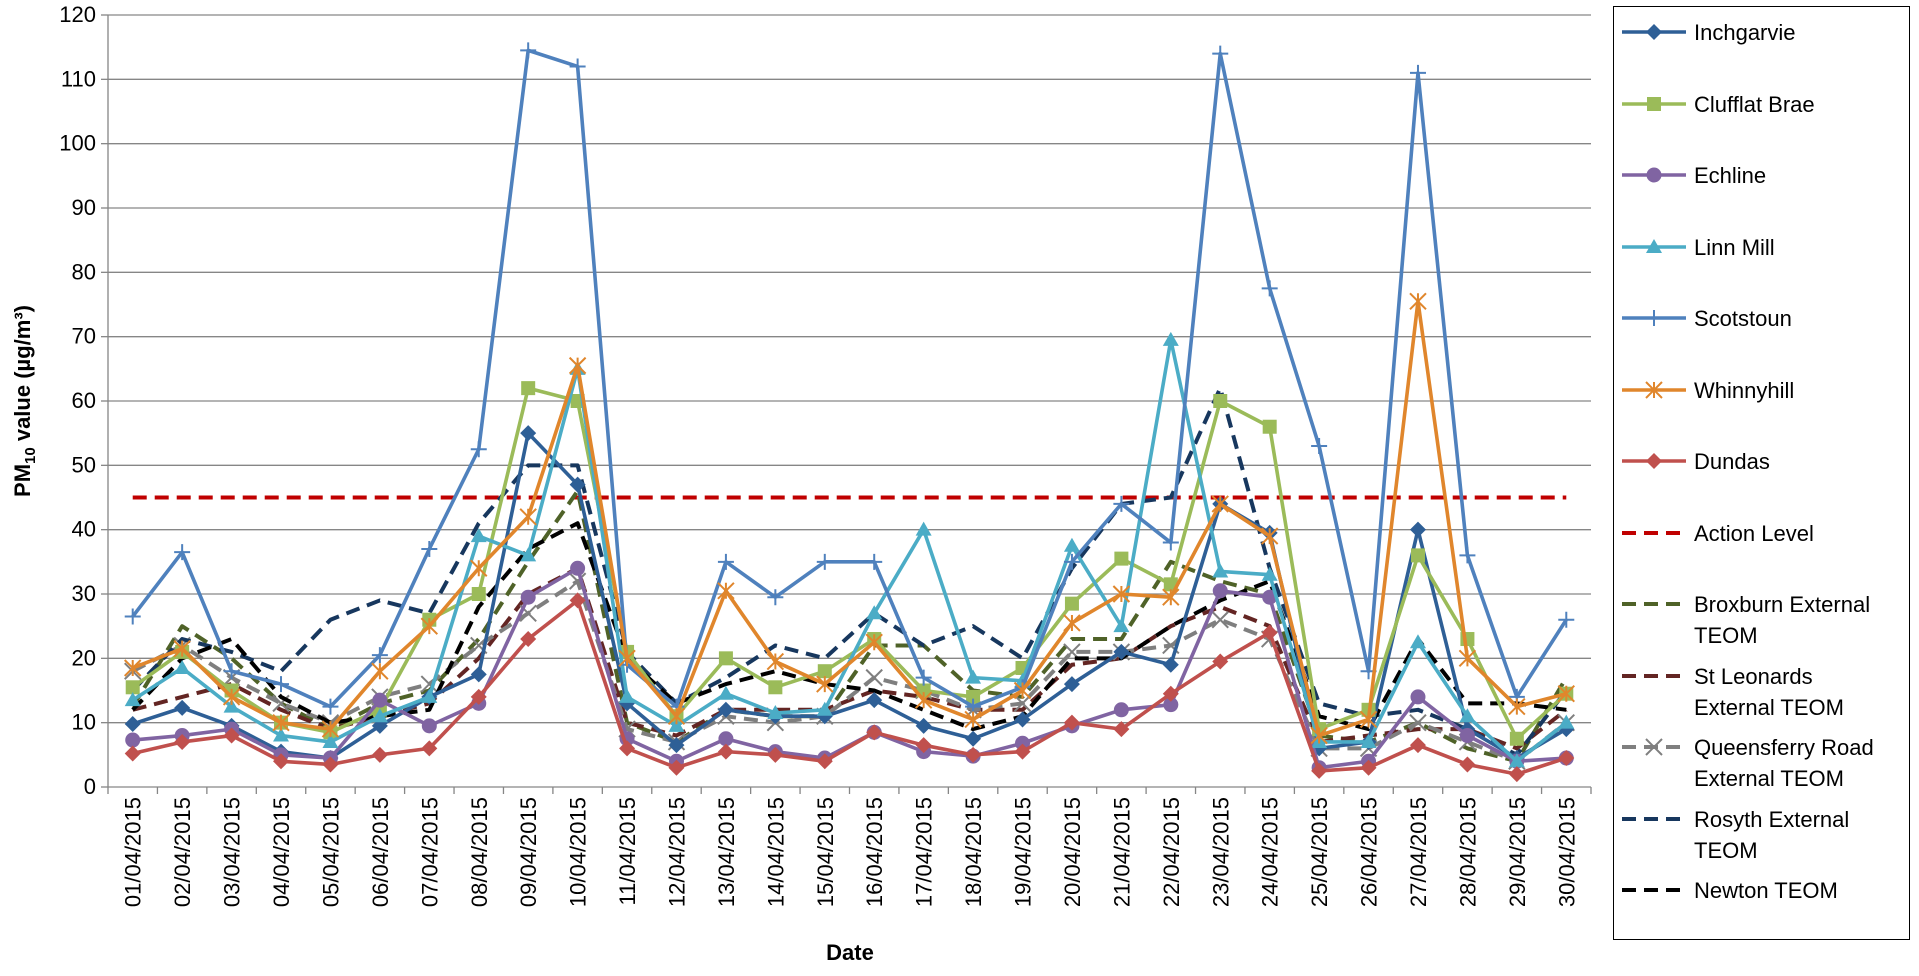  I want to click on y-title-part: value (µg/m³), so click(22, 376).